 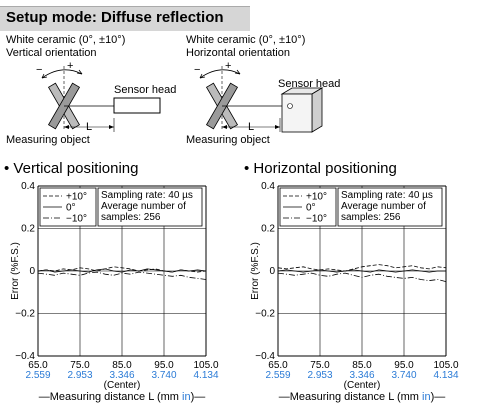 I want to click on page-header: Setup mode: Diffuse reflection, so click(x=125, y=18).